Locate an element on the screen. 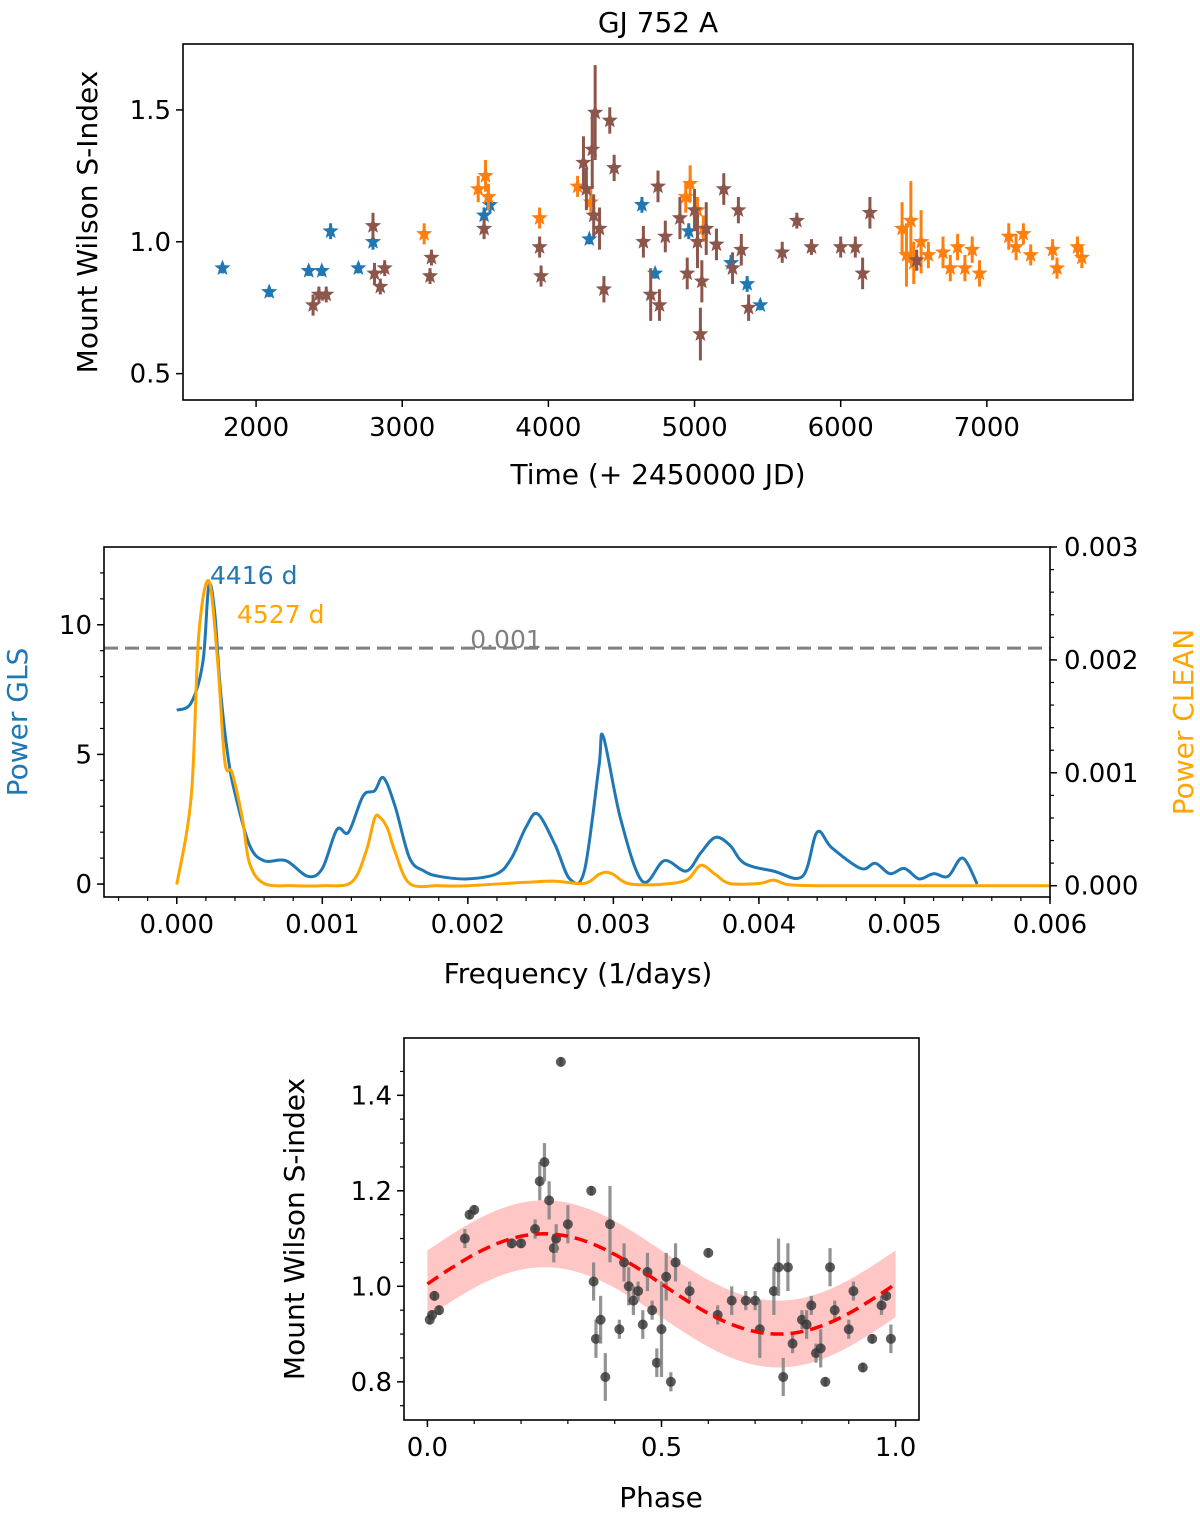 The width and height of the screenshot is (1200, 1521). p3-y-tick-label: 1.0 is located at coordinates (371, 1287).